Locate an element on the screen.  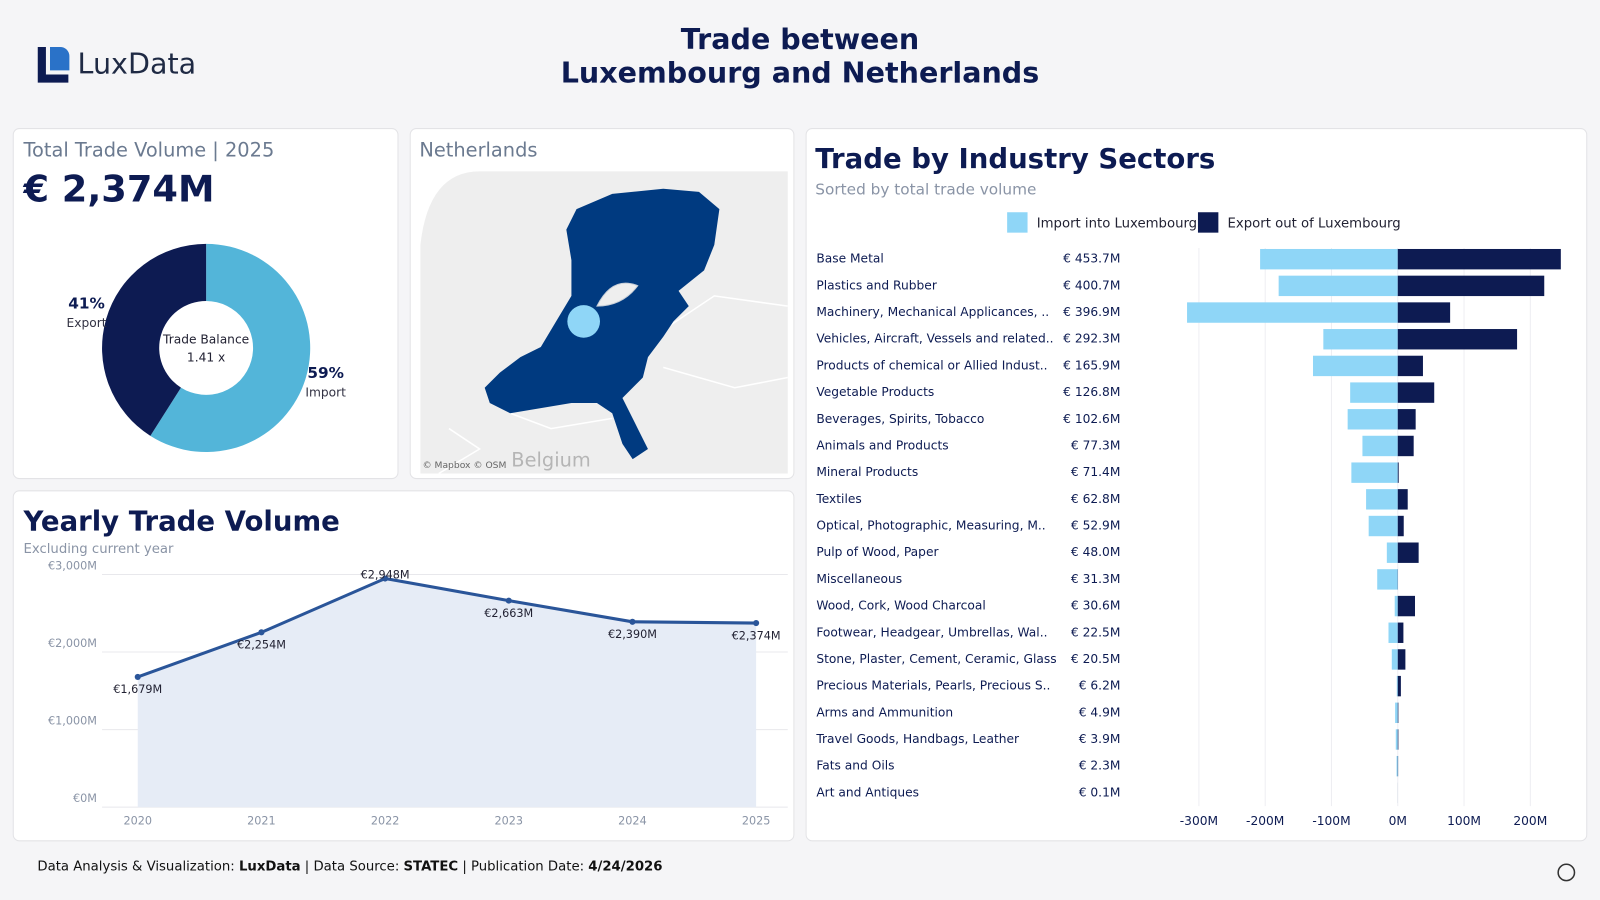
x-tick-label: -300M is located at coordinates (1199, 821).